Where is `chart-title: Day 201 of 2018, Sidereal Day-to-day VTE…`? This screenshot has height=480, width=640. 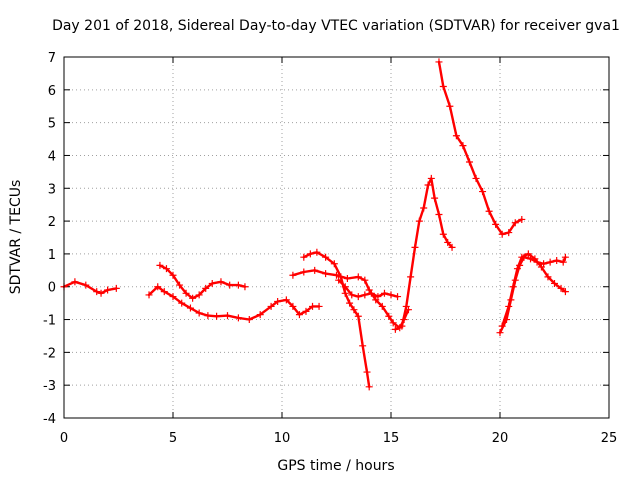
chart-title: Day 201 of 2018, Sidereal Day-to-day VTE… is located at coordinates (336, 26).